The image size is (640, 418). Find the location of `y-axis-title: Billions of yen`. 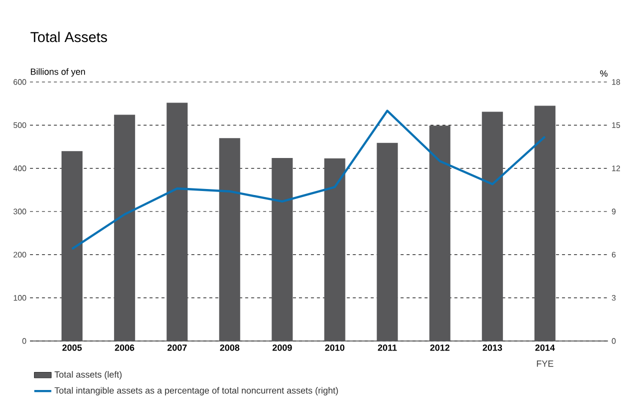

y-axis-title: Billions of yen is located at coordinates (57, 72).